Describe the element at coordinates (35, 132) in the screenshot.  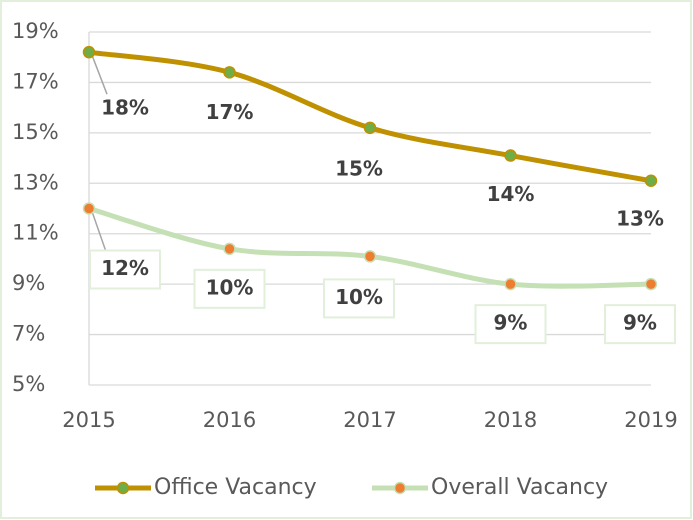
I see `y-tick-label: 15%` at that location.